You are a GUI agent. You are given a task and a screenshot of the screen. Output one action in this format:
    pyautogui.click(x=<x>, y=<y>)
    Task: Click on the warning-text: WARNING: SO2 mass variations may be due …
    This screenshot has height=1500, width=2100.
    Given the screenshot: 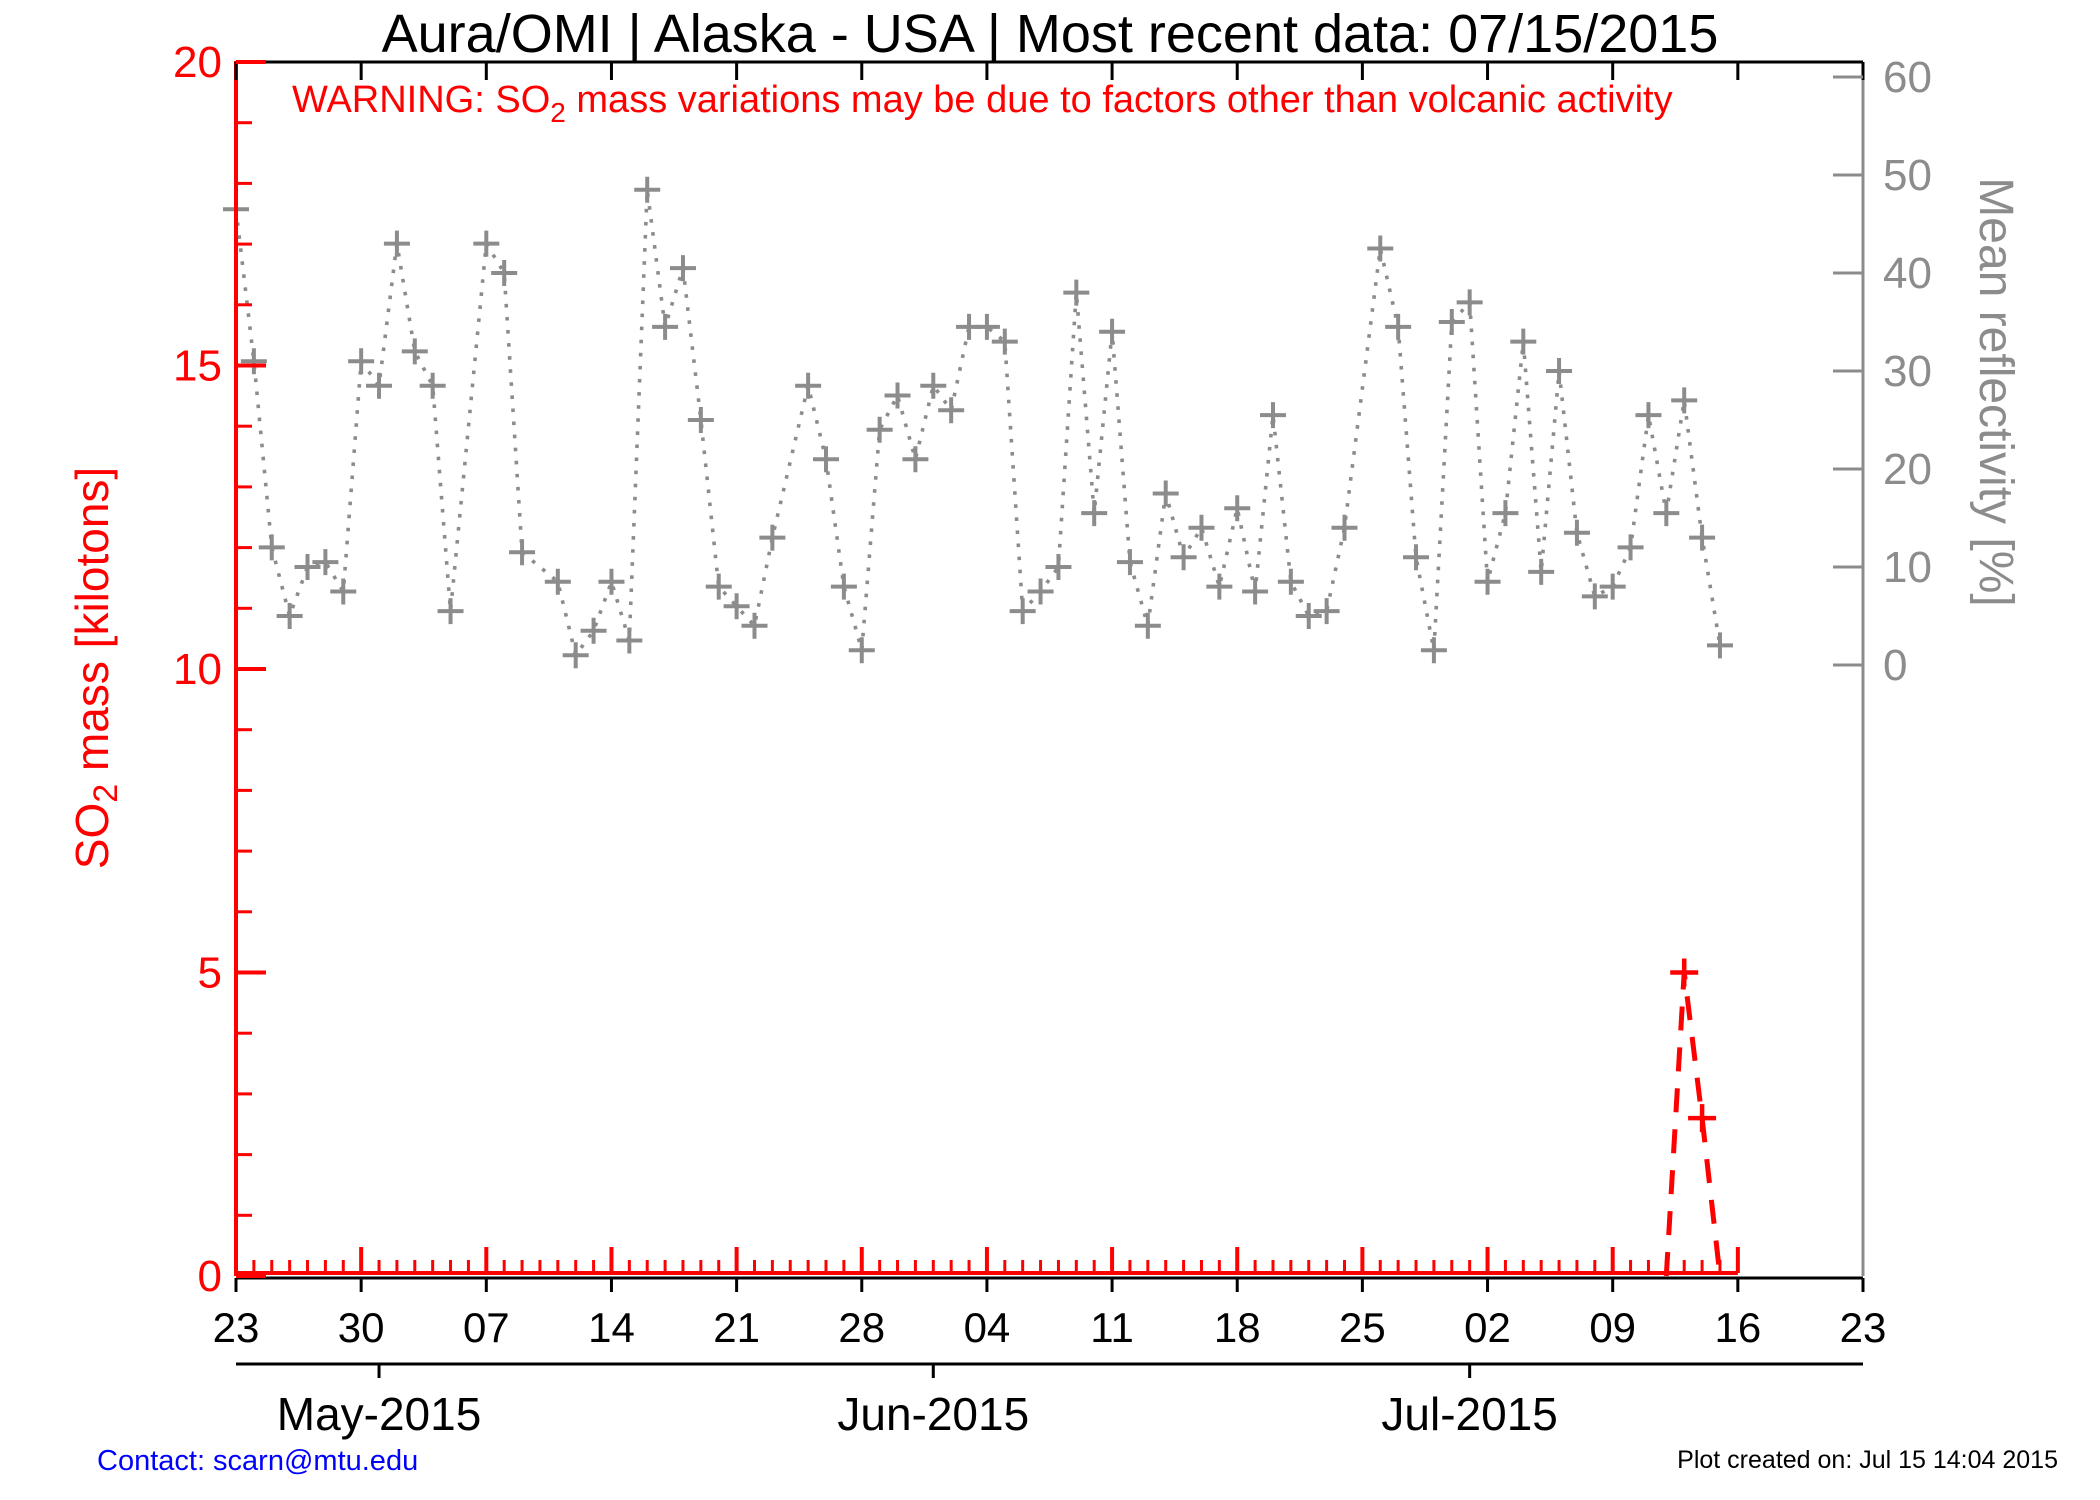 What is the action you would take?
    pyautogui.click(x=982, y=103)
    